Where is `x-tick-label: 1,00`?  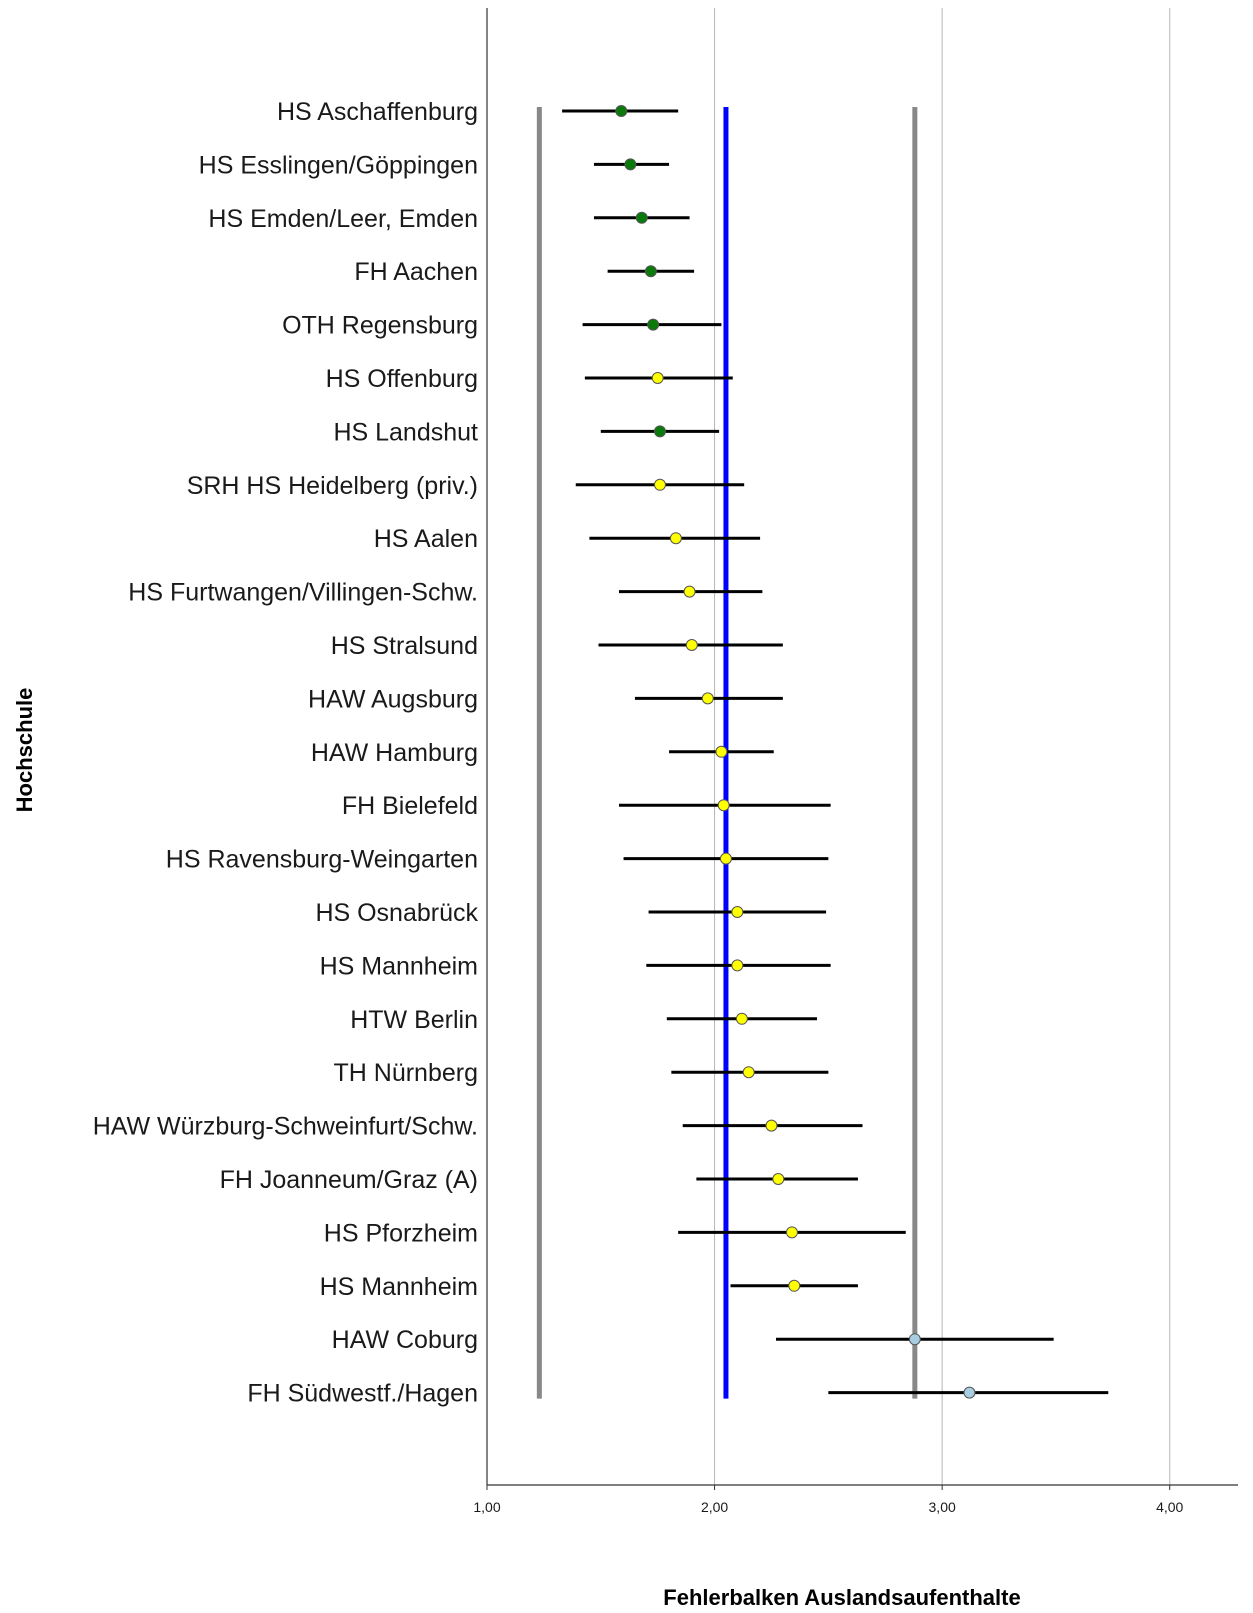 x-tick-label: 1,00 is located at coordinates (486, 1507).